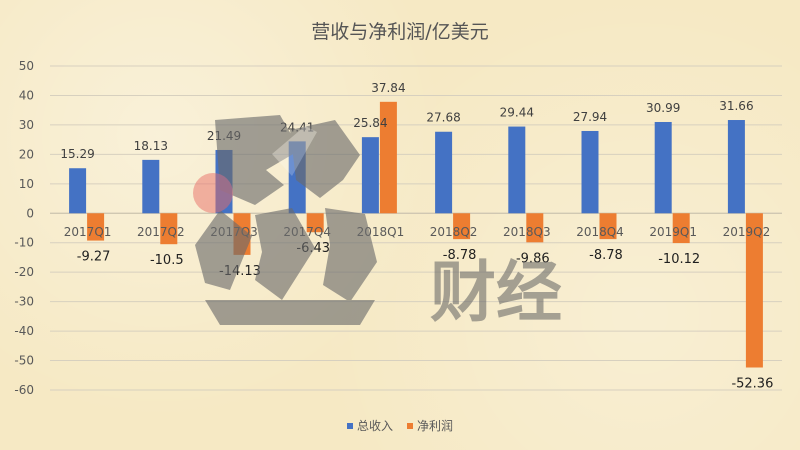 The image size is (800, 450). Describe the element at coordinates (388, 88) in the screenshot. I see `profit-data-label: 37.84` at that location.